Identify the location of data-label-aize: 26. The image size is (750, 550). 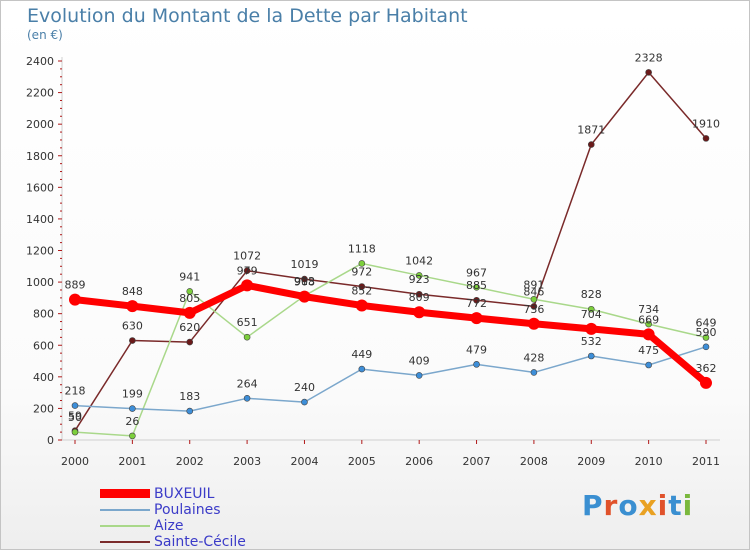
(132, 421).